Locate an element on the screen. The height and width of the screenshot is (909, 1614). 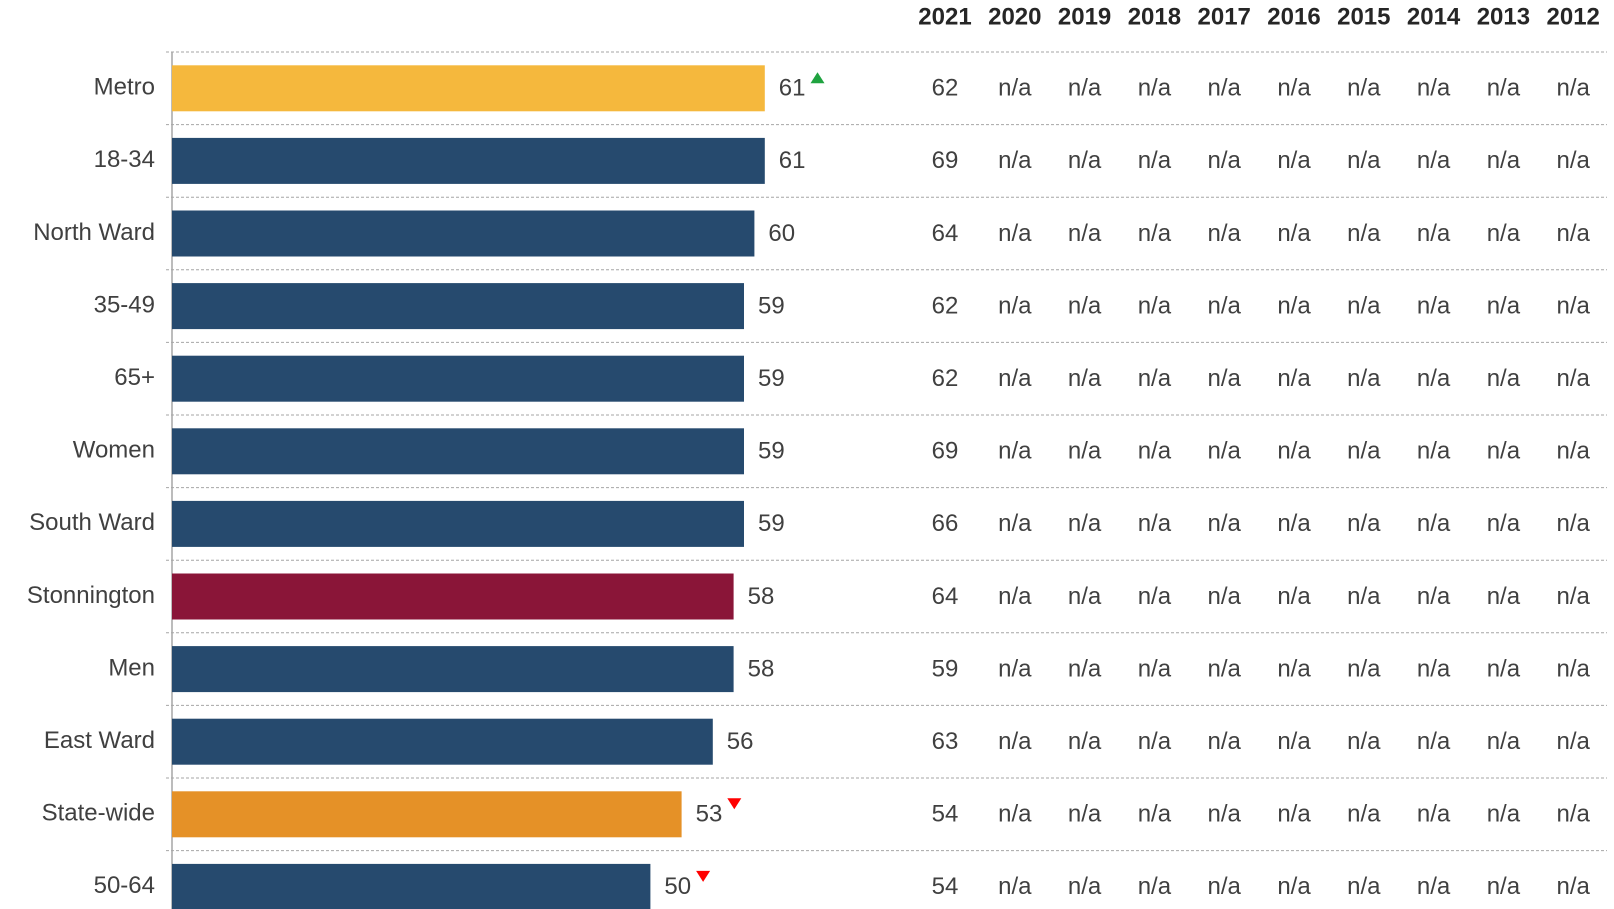
column-header: 2012 is located at coordinates (1573, 16).